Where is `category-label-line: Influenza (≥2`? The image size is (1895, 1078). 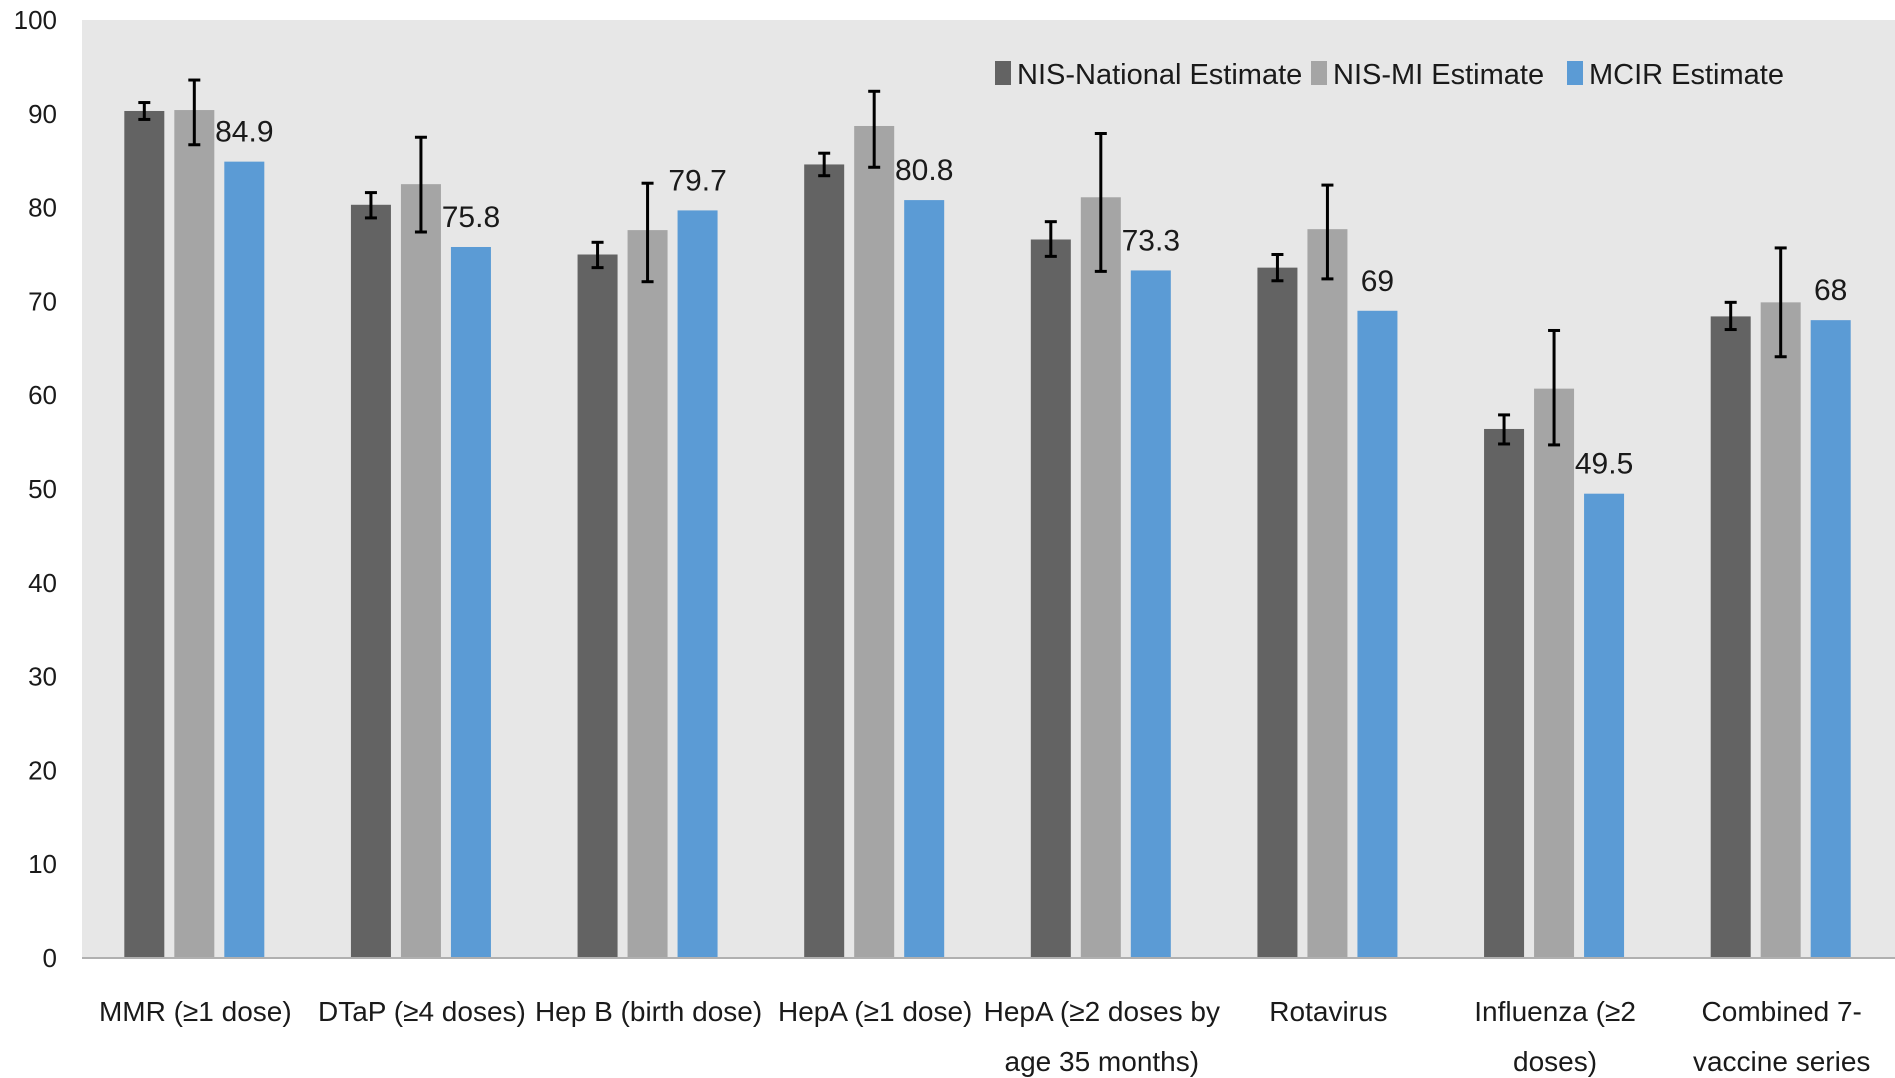
category-label-line: Influenza (≥2 is located at coordinates (1555, 1011).